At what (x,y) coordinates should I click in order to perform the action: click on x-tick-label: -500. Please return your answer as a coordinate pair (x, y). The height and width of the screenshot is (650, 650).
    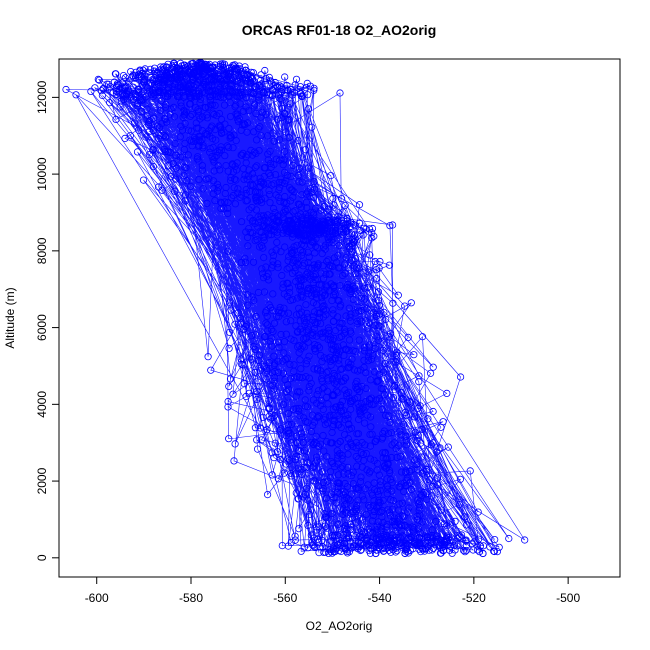
    Looking at the image, I should click on (568, 598).